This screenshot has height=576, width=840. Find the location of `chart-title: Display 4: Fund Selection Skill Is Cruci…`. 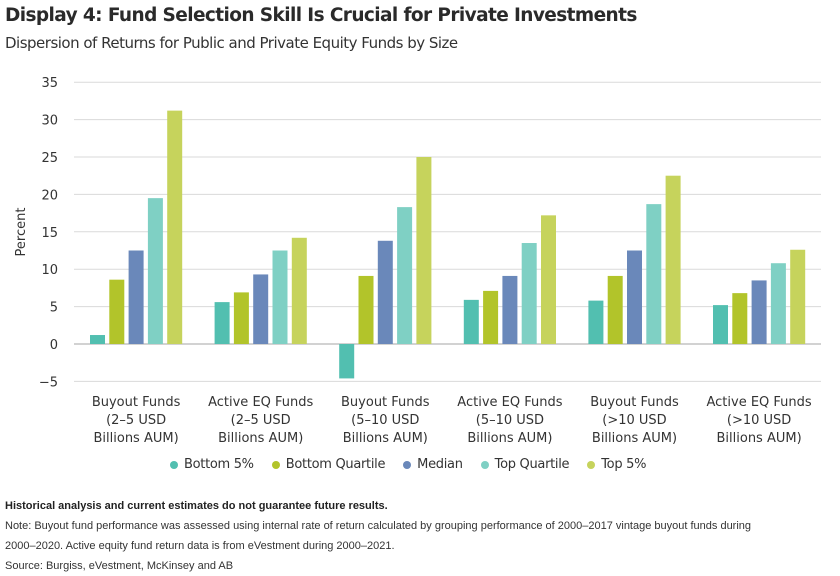

chart-title: Display 4: Fund Selection Skill Is Cruci… is located at coordinates (321, 15).